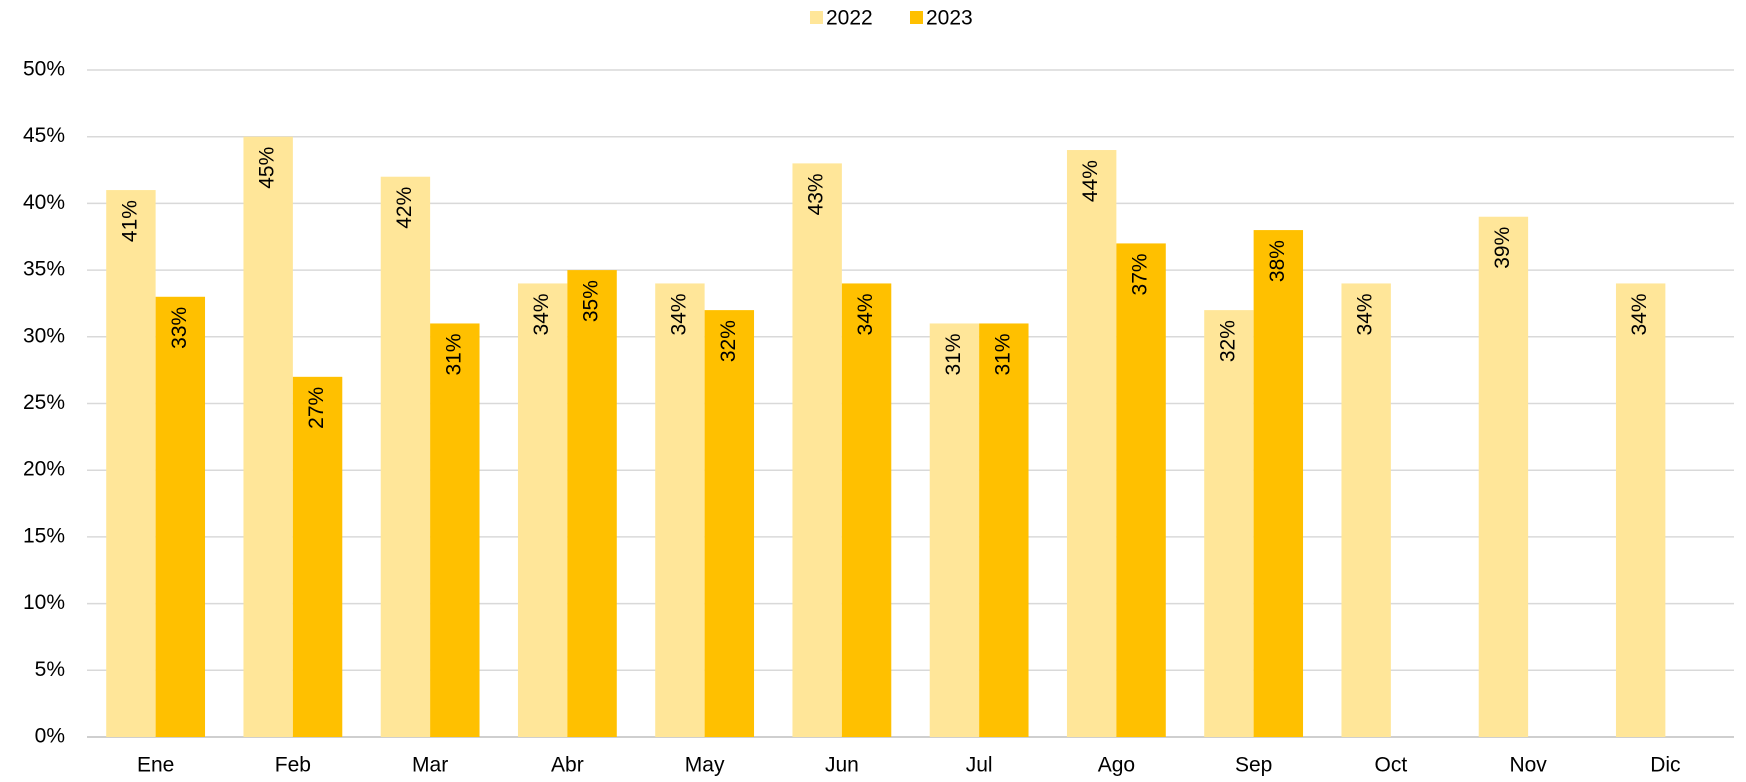 The width and height of the screenshot is (1746, 782). What do you see at coordinates (1140, 274) in the screenshot?
I see `data-label: 37%` at bounding box center [1140, 274].